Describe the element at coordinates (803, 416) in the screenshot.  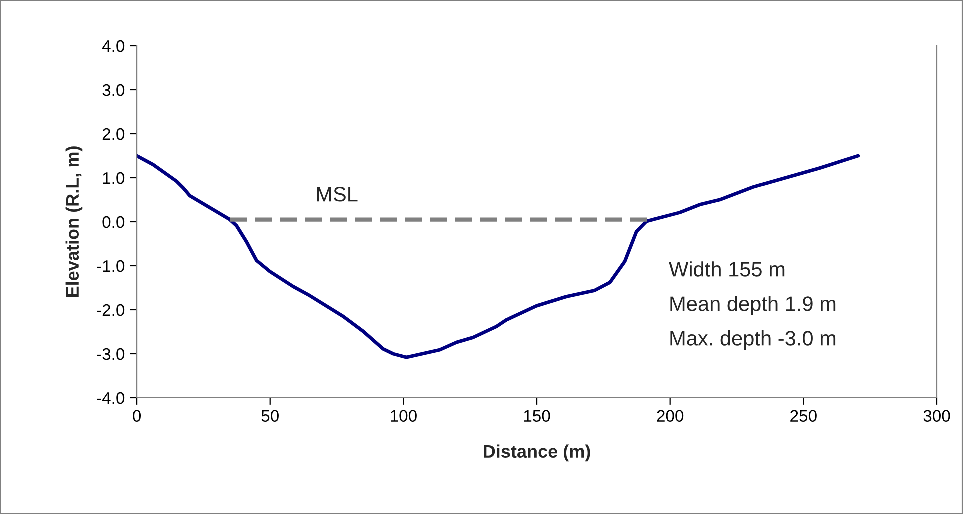
I see `x-tick-label: 250` at that location.